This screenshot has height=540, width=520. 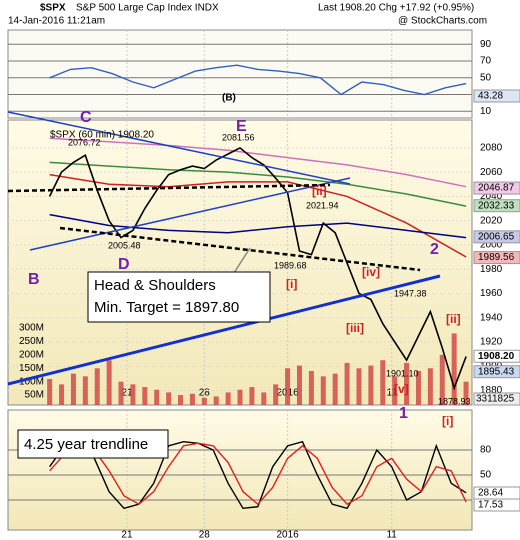 What do you see at coordinates (491, 245) in the screenshot?
I see `y-tick-label: 2000` at bounding box center [491, 245].